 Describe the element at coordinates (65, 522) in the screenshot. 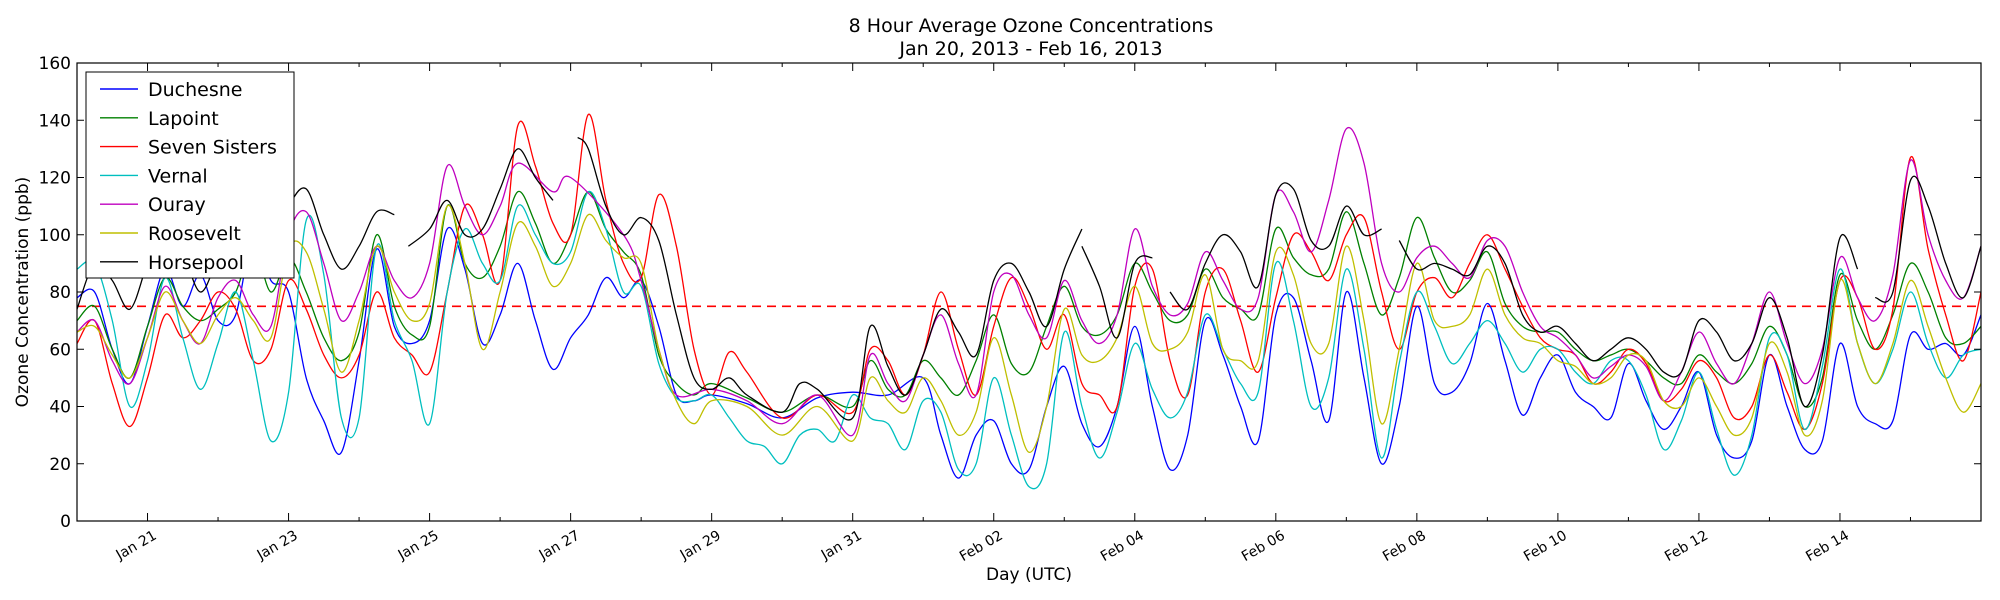

I see `y-tick-label: 0` at that location.